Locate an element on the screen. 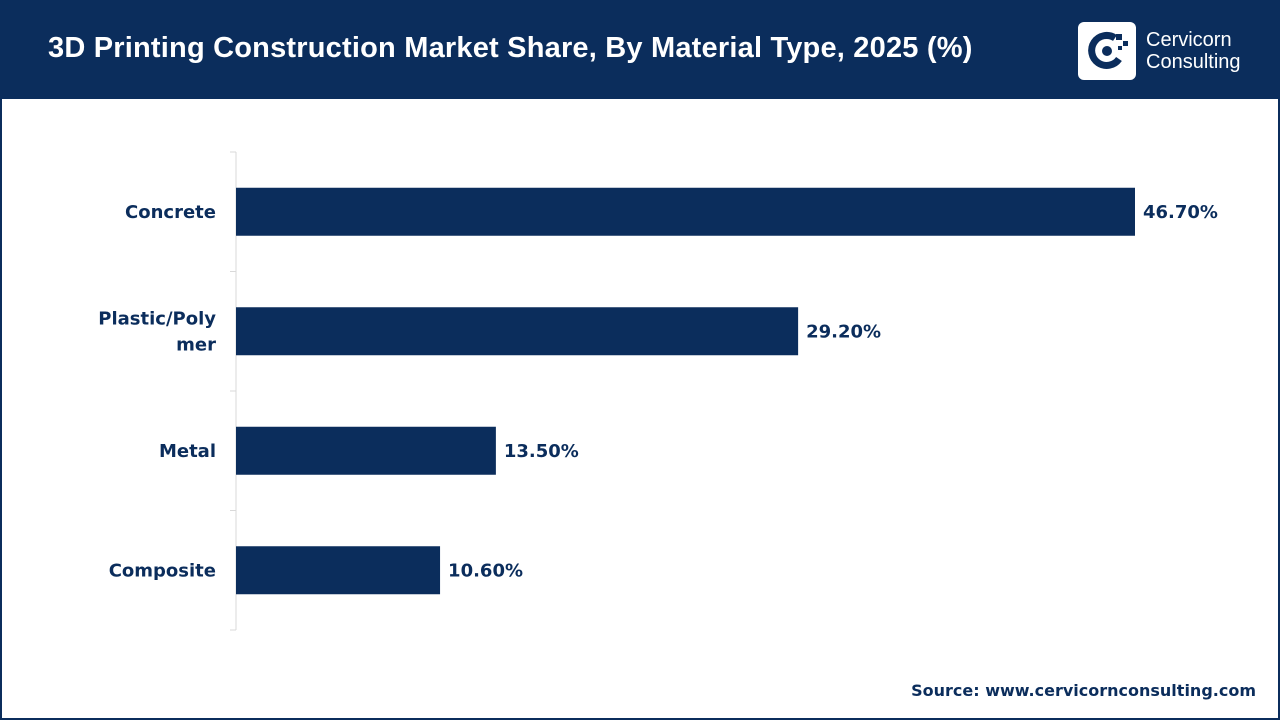 This screenshot has height=720, width=1280. logo-text: Cervicorn Consulting is located at coordinates (1193, 51).